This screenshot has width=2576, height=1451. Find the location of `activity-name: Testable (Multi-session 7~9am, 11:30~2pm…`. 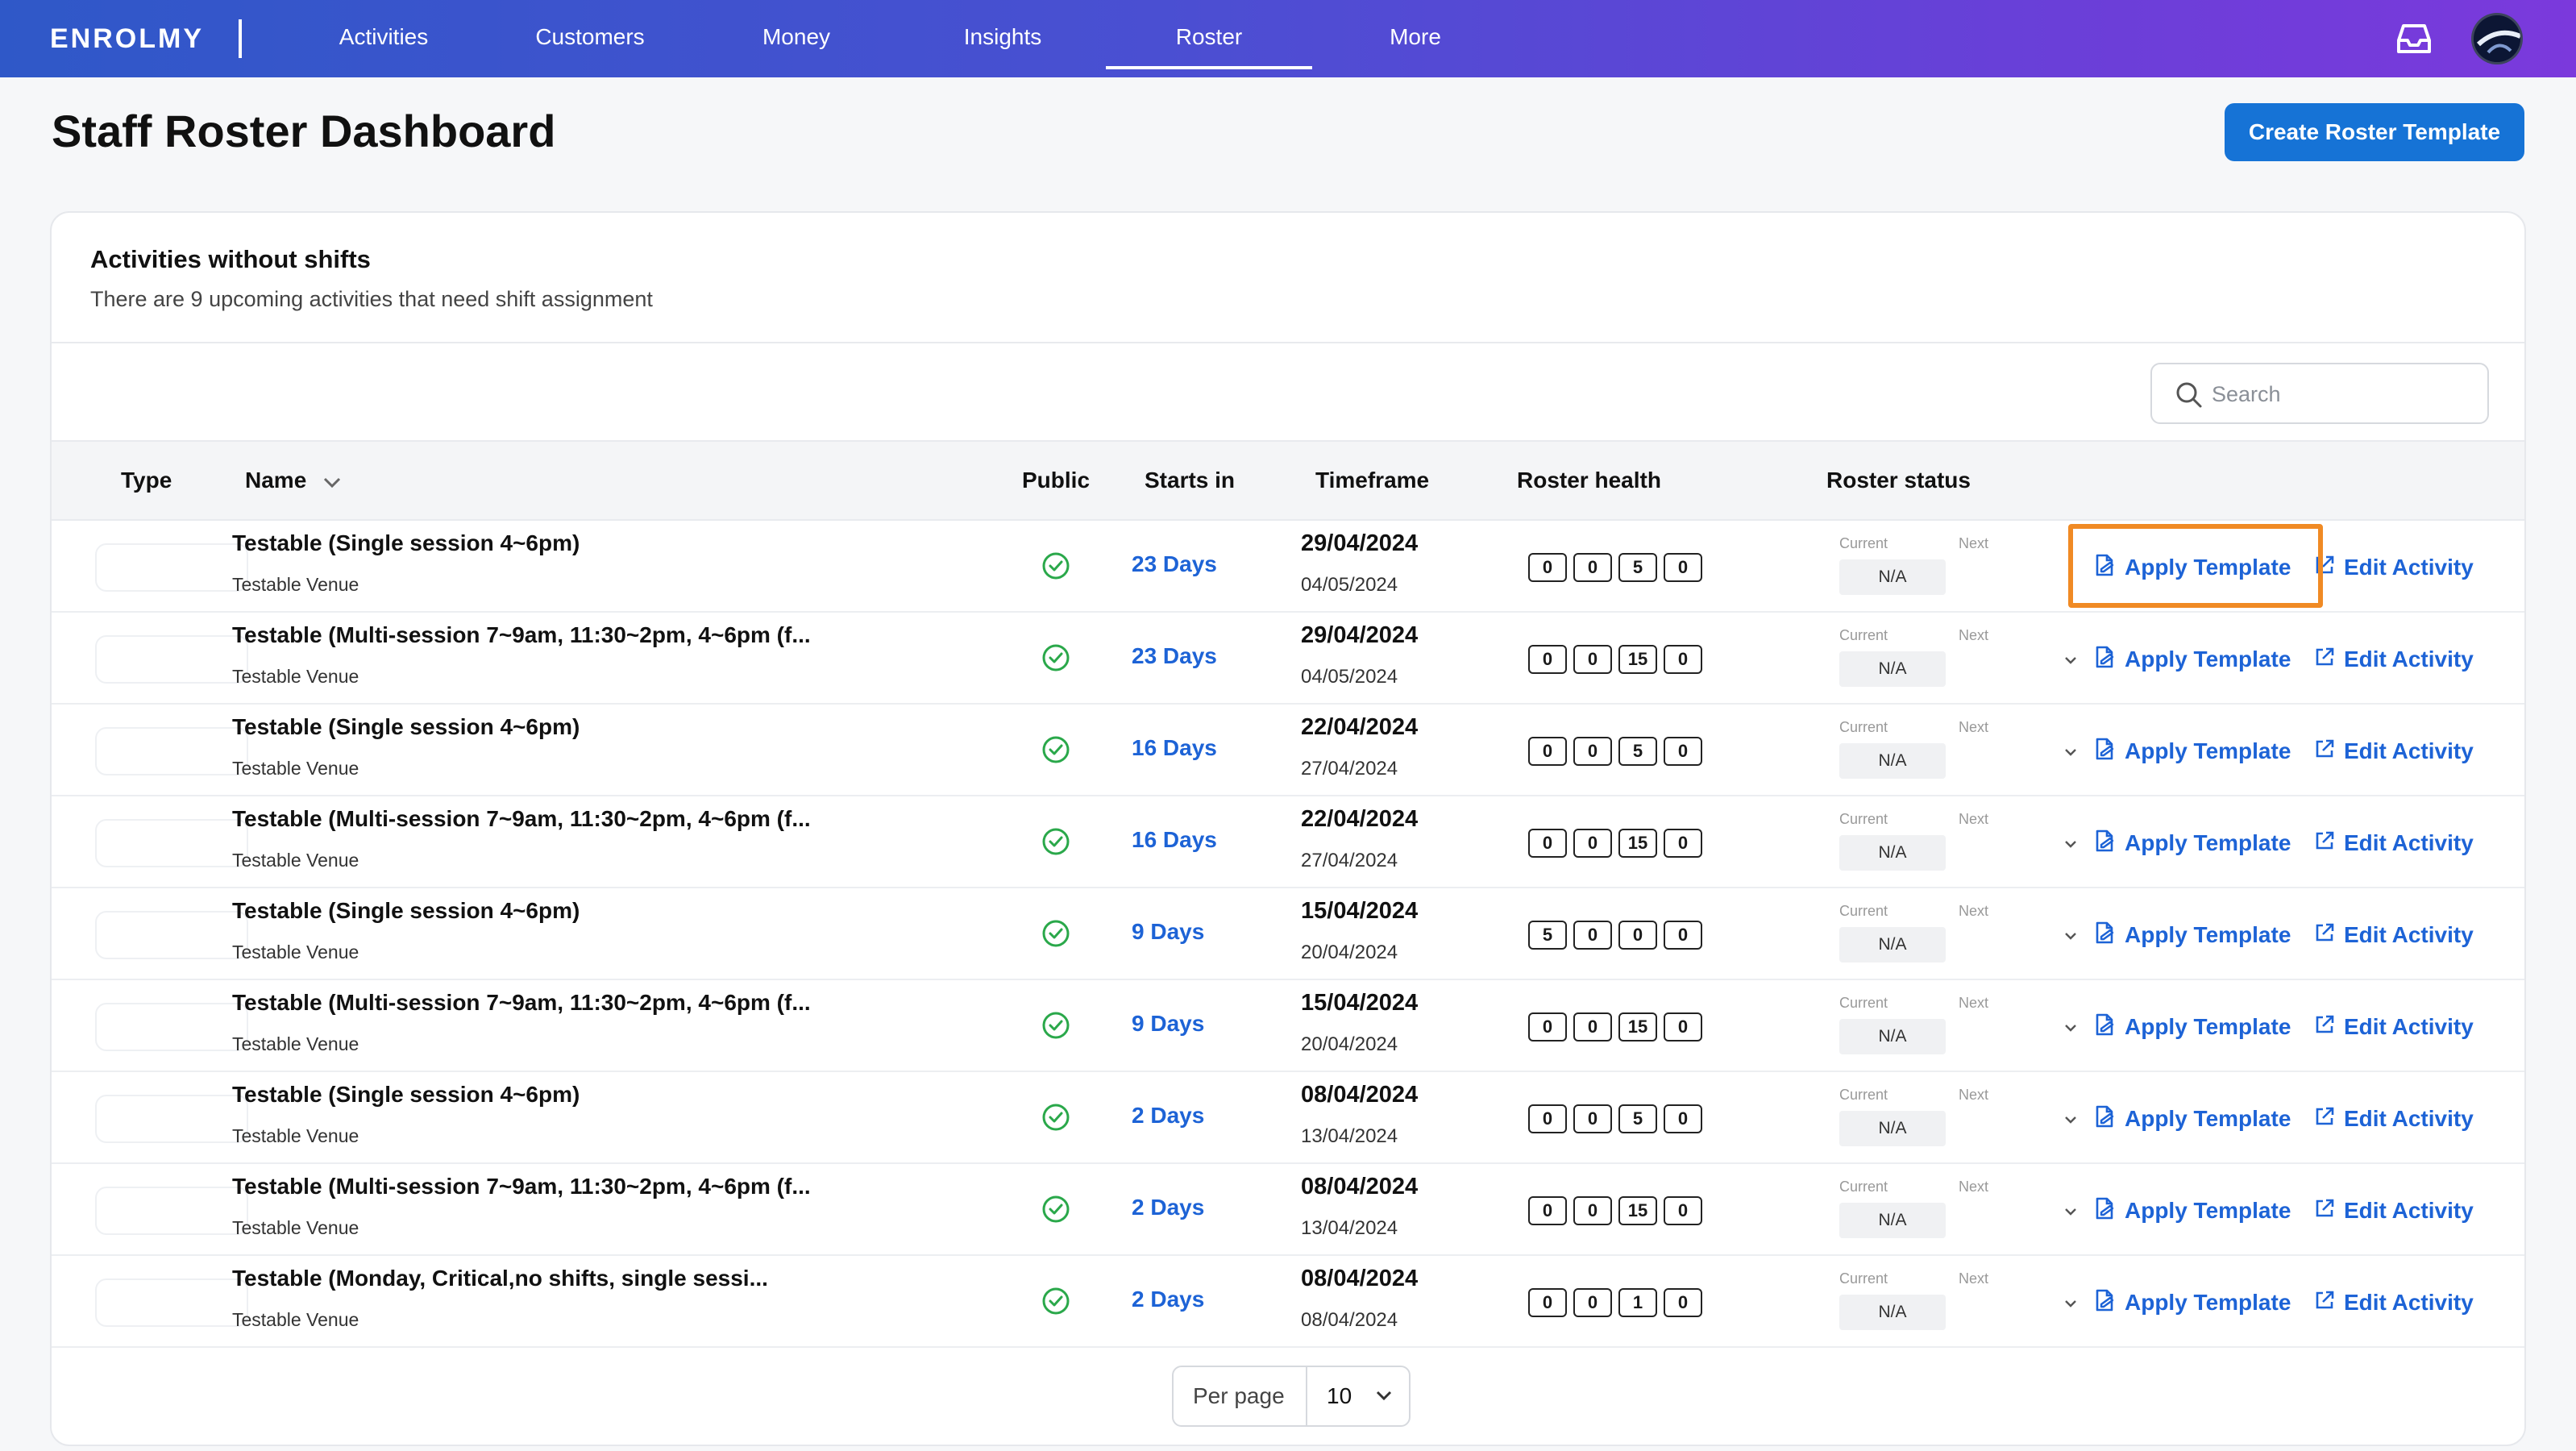

activity-name: Testable (Multi-session 7~9am, 11:30~2pm… is located at coordinates (521, 1003).